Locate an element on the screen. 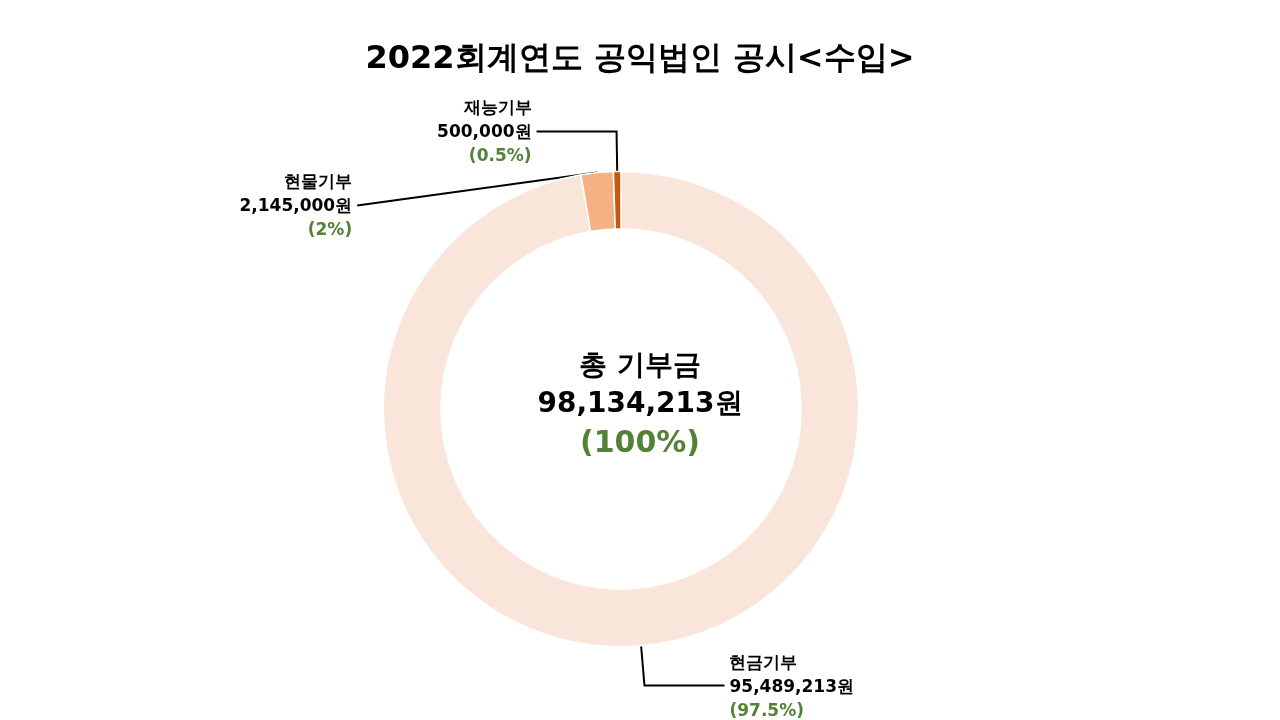  slice-label: 재능기부 is located at coordinates (497, 107).